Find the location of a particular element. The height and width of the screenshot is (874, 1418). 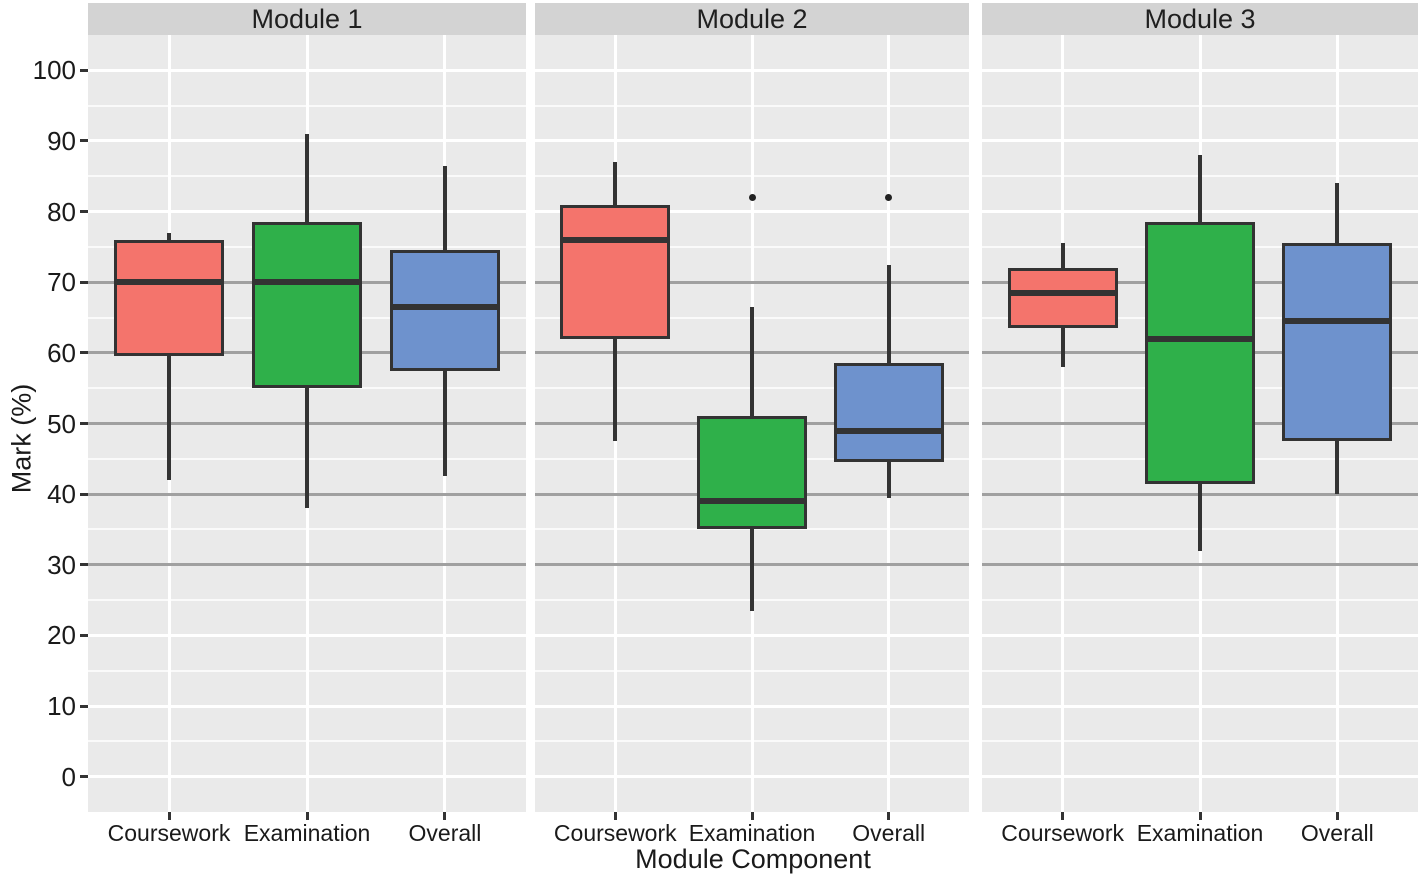

facet-strip-label: Module 2 is located at coordinates (752, 18).